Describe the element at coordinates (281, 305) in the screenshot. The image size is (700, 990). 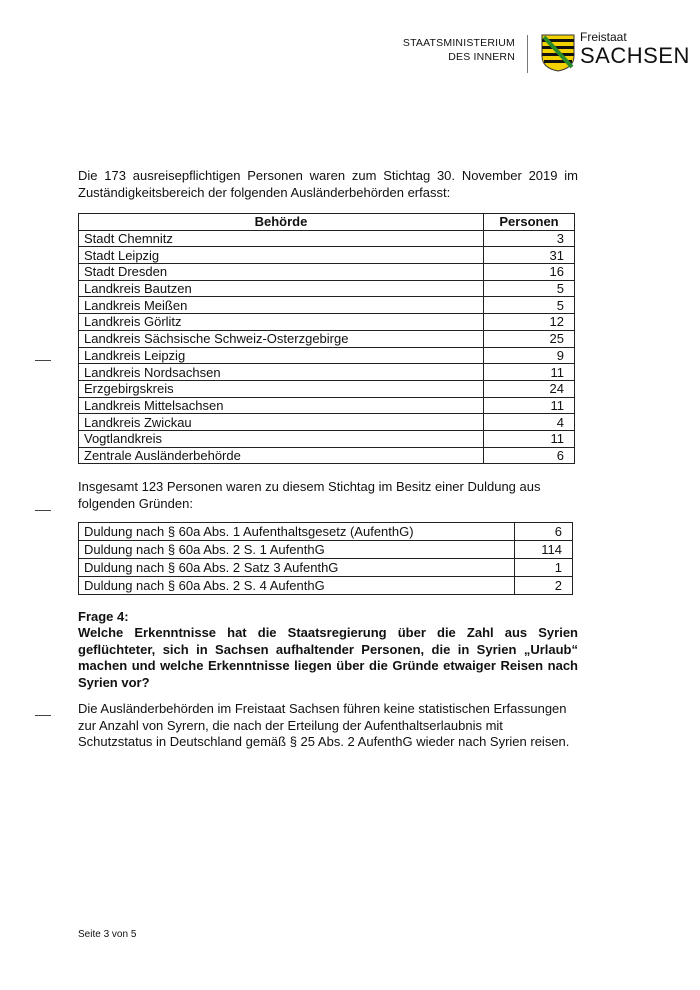
I see `row-label: Landkreis Meißen` at that location.